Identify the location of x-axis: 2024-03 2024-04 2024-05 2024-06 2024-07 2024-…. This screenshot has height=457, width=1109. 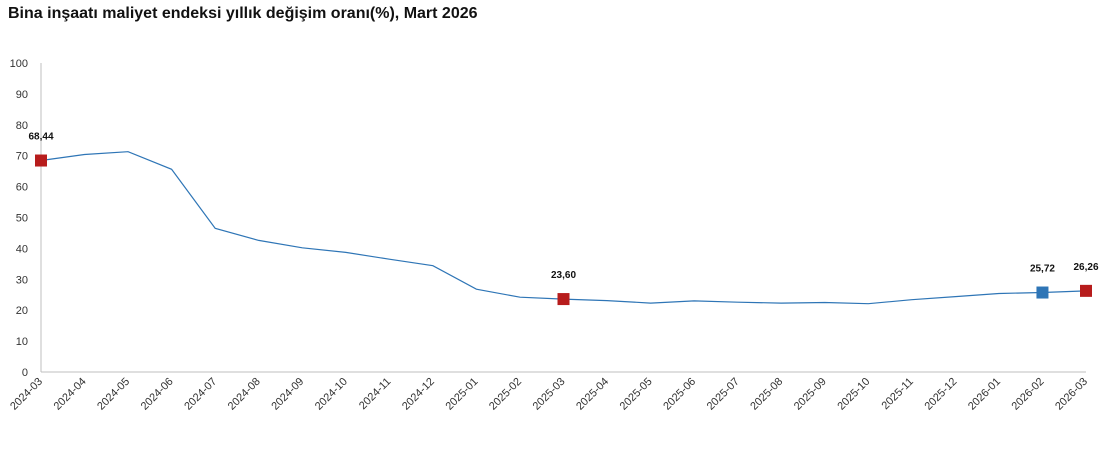
(549, 392).